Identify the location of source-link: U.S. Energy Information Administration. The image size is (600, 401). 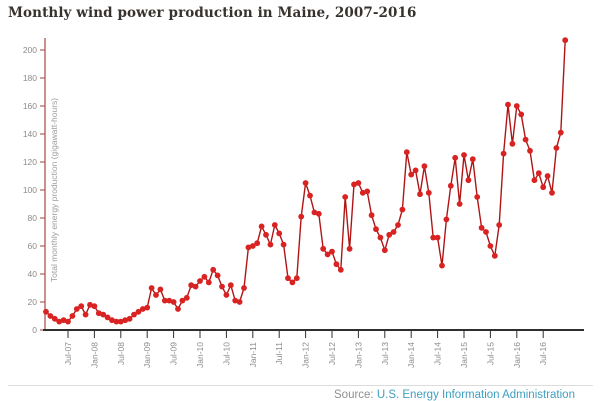
(475, 395).